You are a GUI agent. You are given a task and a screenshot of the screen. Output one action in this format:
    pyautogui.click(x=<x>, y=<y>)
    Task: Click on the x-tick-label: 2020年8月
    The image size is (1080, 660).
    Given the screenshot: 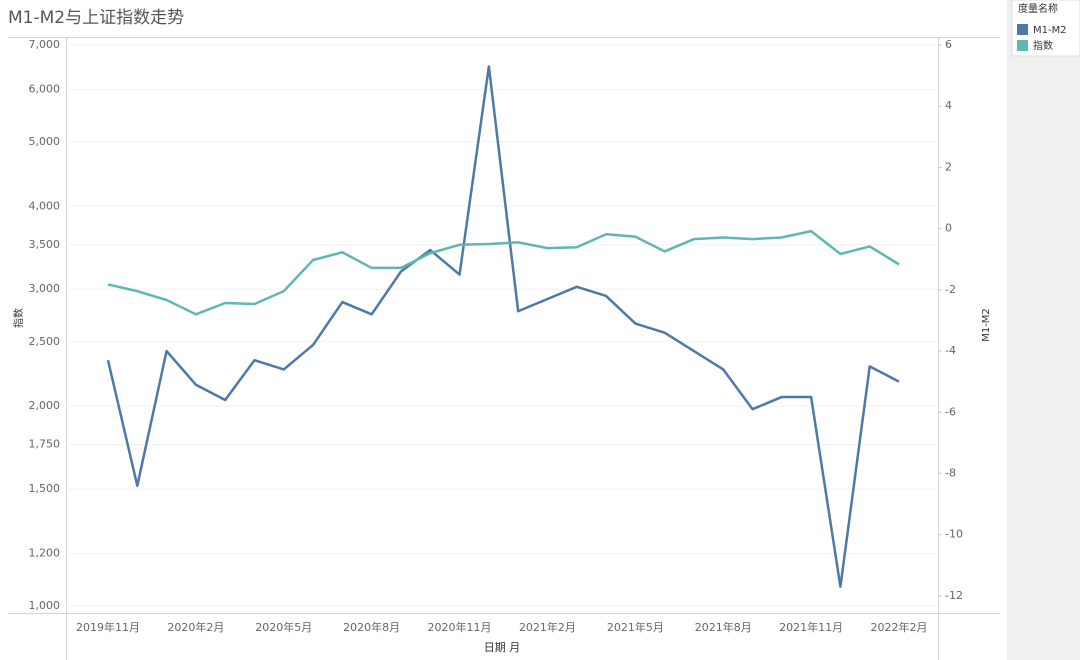 What is the action you would take?
    pyautogui.click(x=371, y=627)
    